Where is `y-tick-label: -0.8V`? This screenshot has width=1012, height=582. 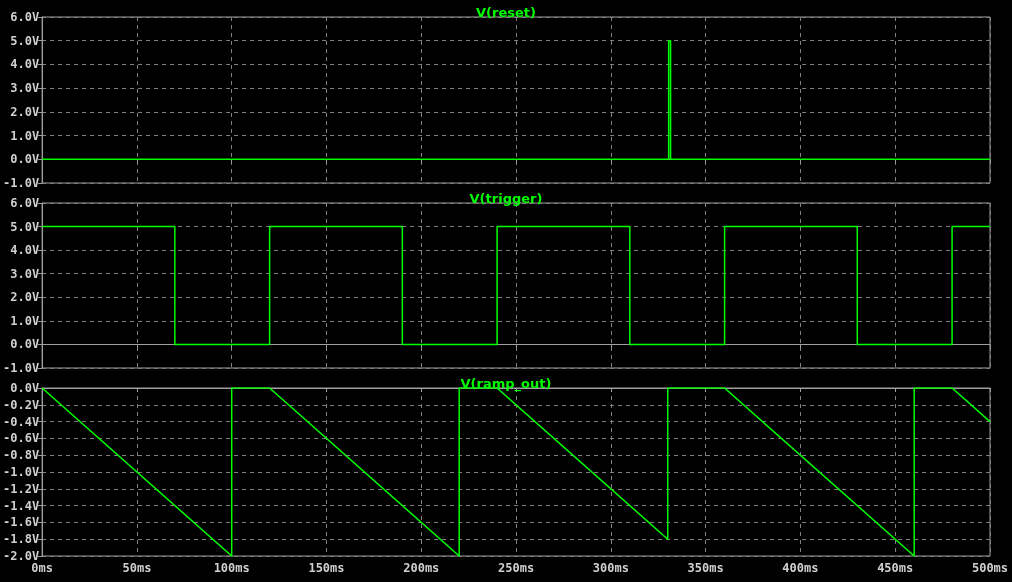
y-tick-label: -0.8V is located at coordinates (21, 455).